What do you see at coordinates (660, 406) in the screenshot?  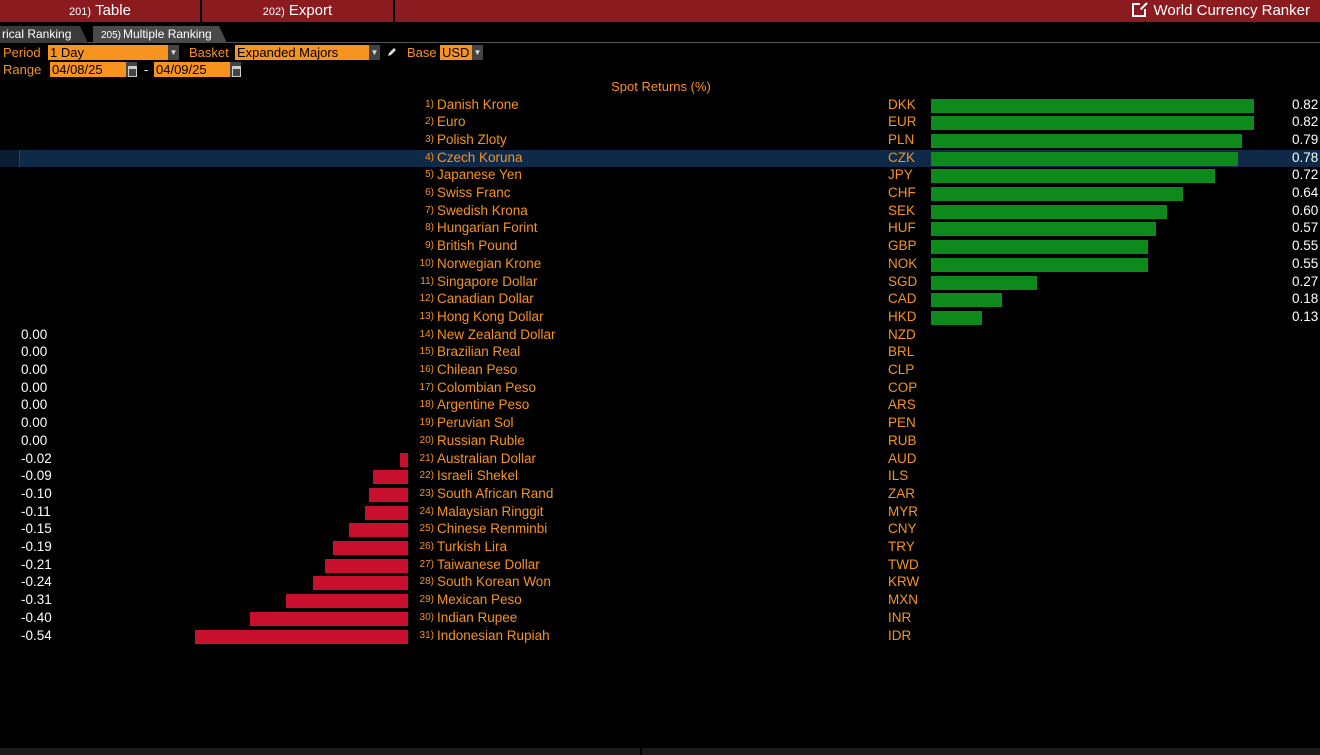 I see `table-row: 18) Argentine Peso ARS 0.00` at bounding box center [660, 406].